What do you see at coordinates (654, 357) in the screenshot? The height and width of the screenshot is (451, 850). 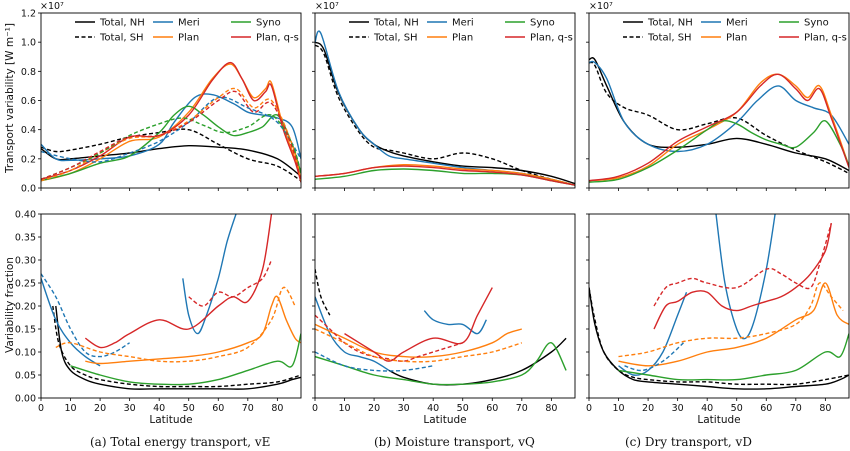 I see `series-meri-dashed-c-bottom` at bounding box center [654, 357].